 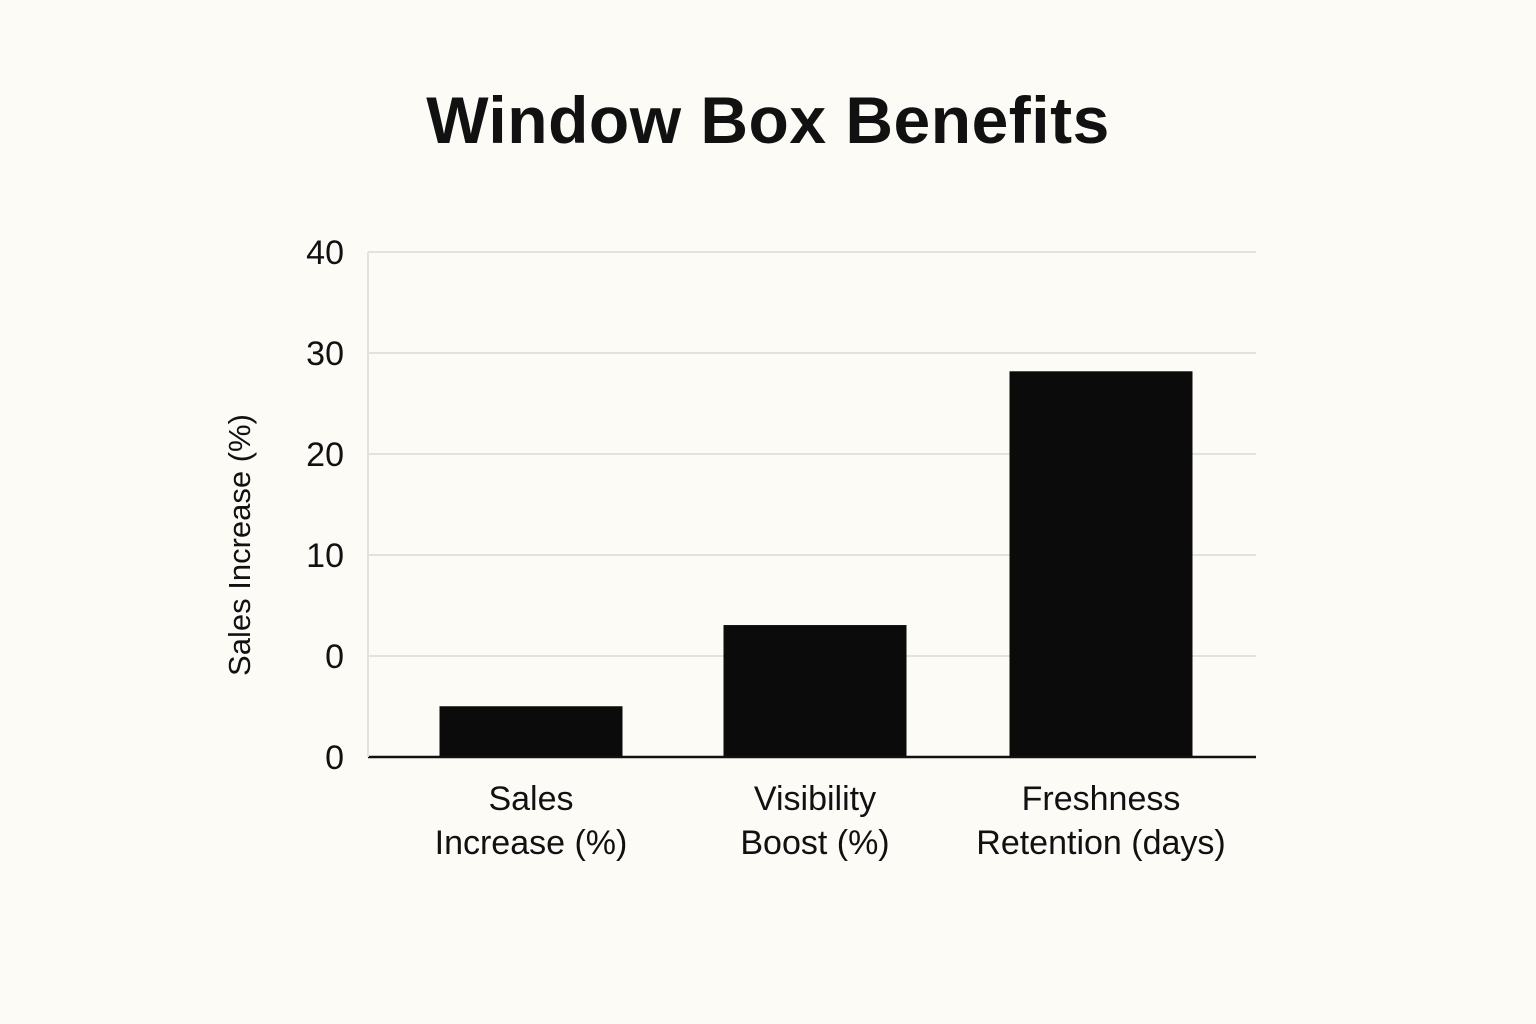 What do you see at coordinates (1101, 799) in the screenshot?
I see `category-label-line: Freshness` at bounding box center [1101, 799].